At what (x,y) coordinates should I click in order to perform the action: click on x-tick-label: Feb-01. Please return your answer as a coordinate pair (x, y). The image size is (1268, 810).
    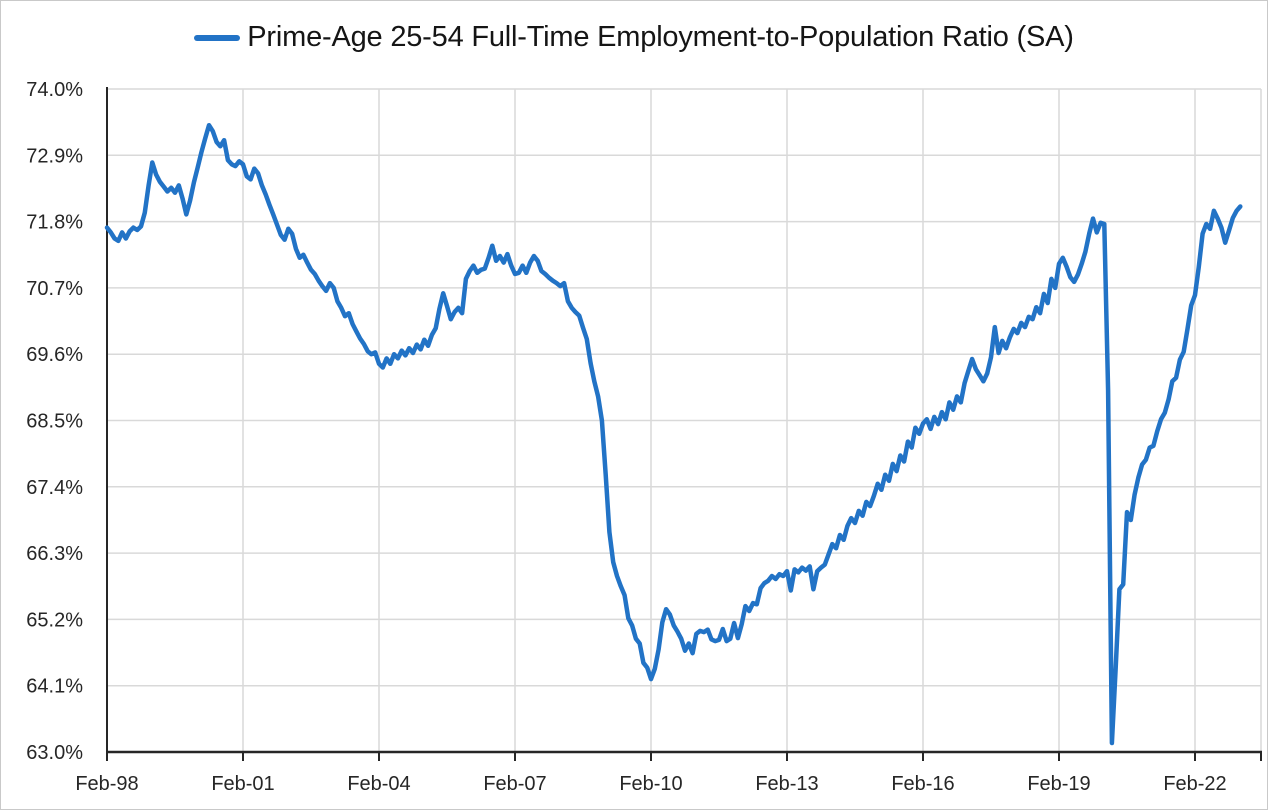
    Looking at the image, I should click on (242, 784).